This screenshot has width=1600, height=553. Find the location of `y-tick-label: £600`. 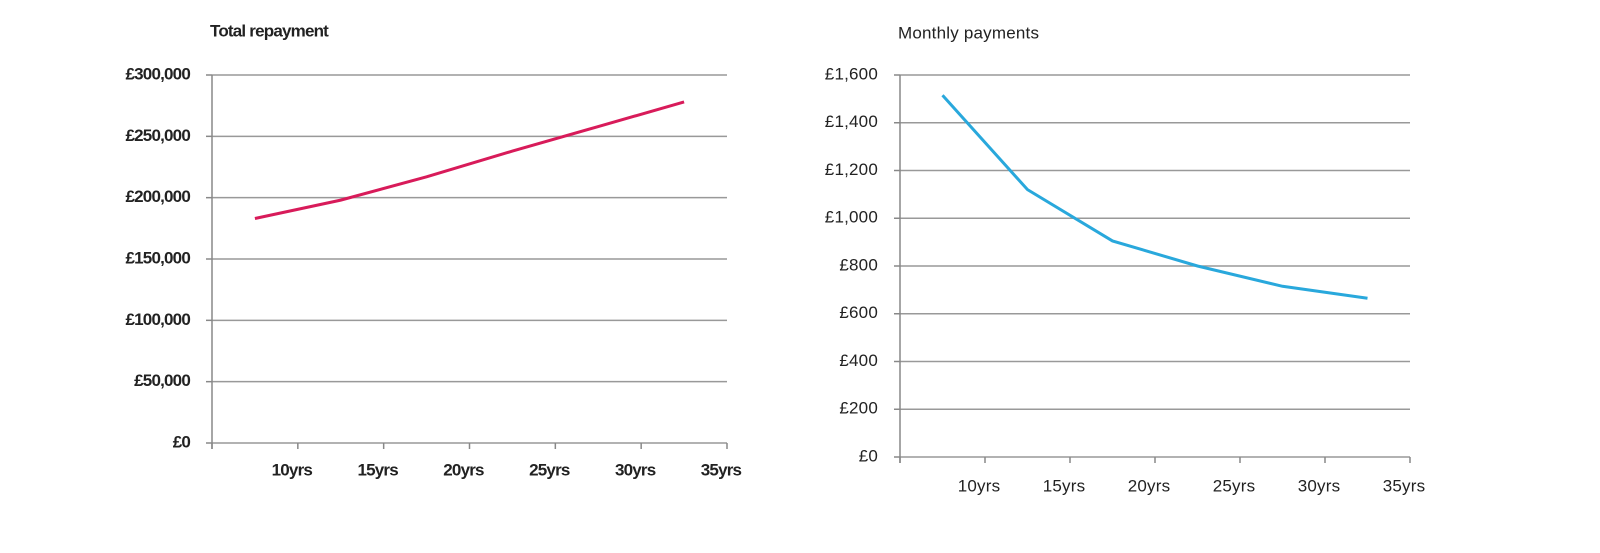

y-tick-label: £600 is located at coordinates (858, 312).